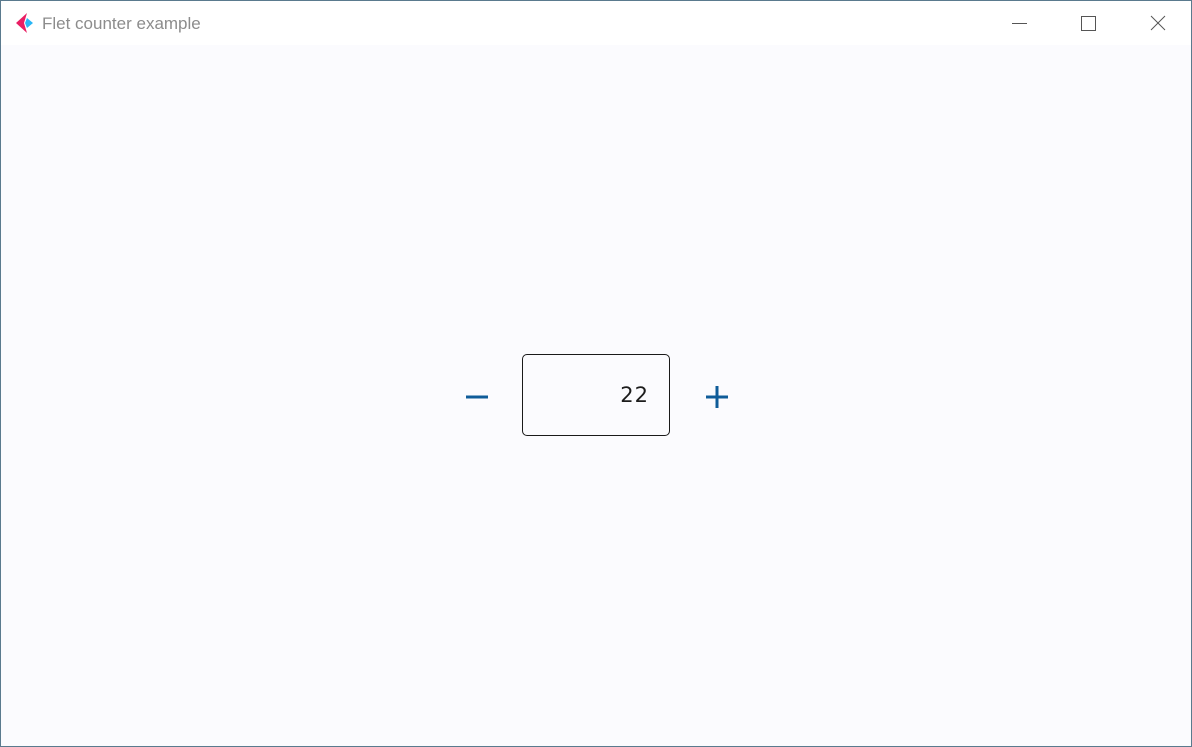 Image resolution: width=1192 pixels, height=747 pixels. Describe the element at coordinates (596, 23) in the screenshot. I see `title-bar: Flet counter example` at that location.